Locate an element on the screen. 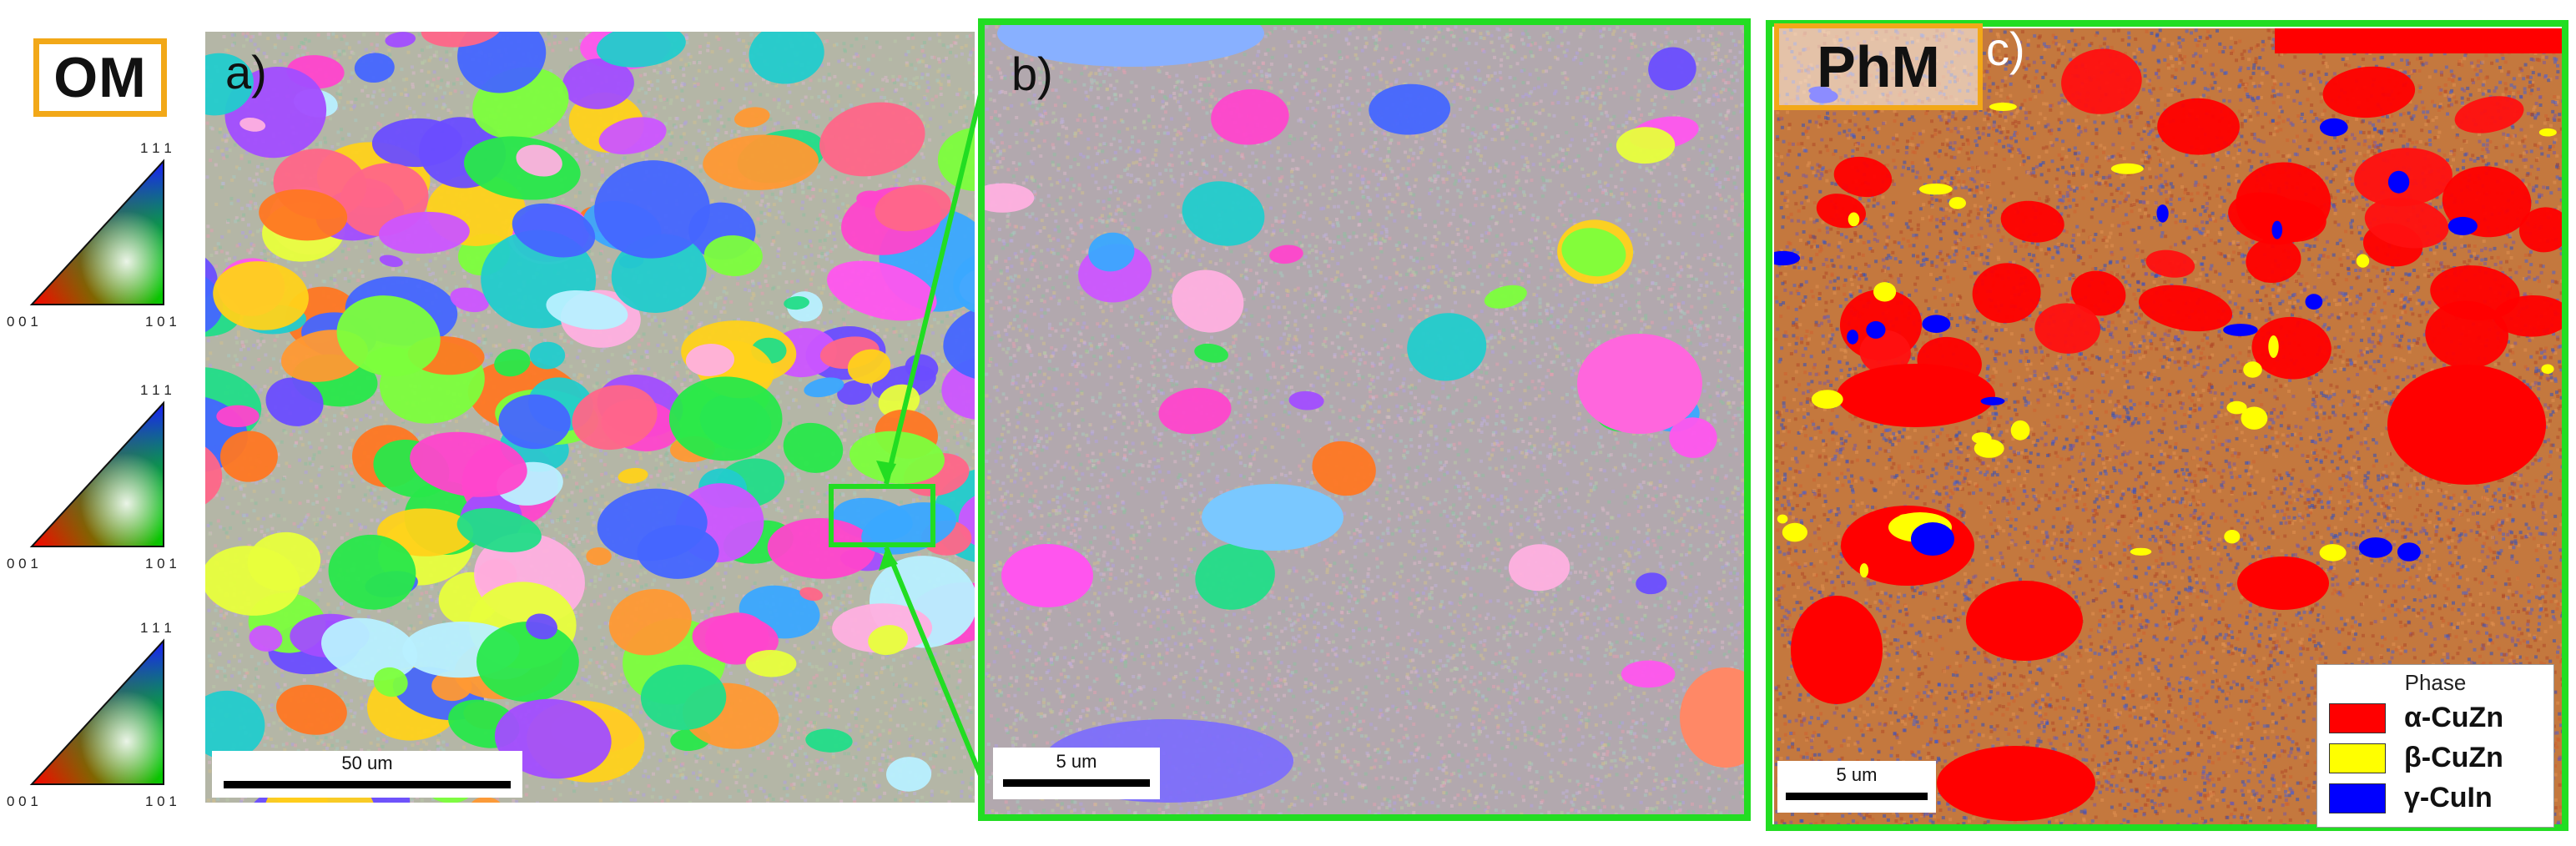  ipf-triangle-3: 1 1 1 0 0 1 1 0 1 is located at coordinates (98, 722).